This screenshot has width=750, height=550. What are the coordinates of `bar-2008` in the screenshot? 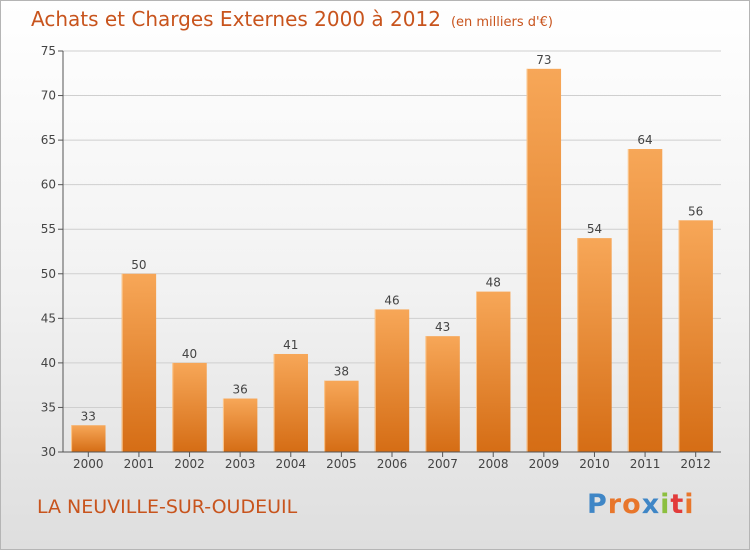 It's located at (493, 371).